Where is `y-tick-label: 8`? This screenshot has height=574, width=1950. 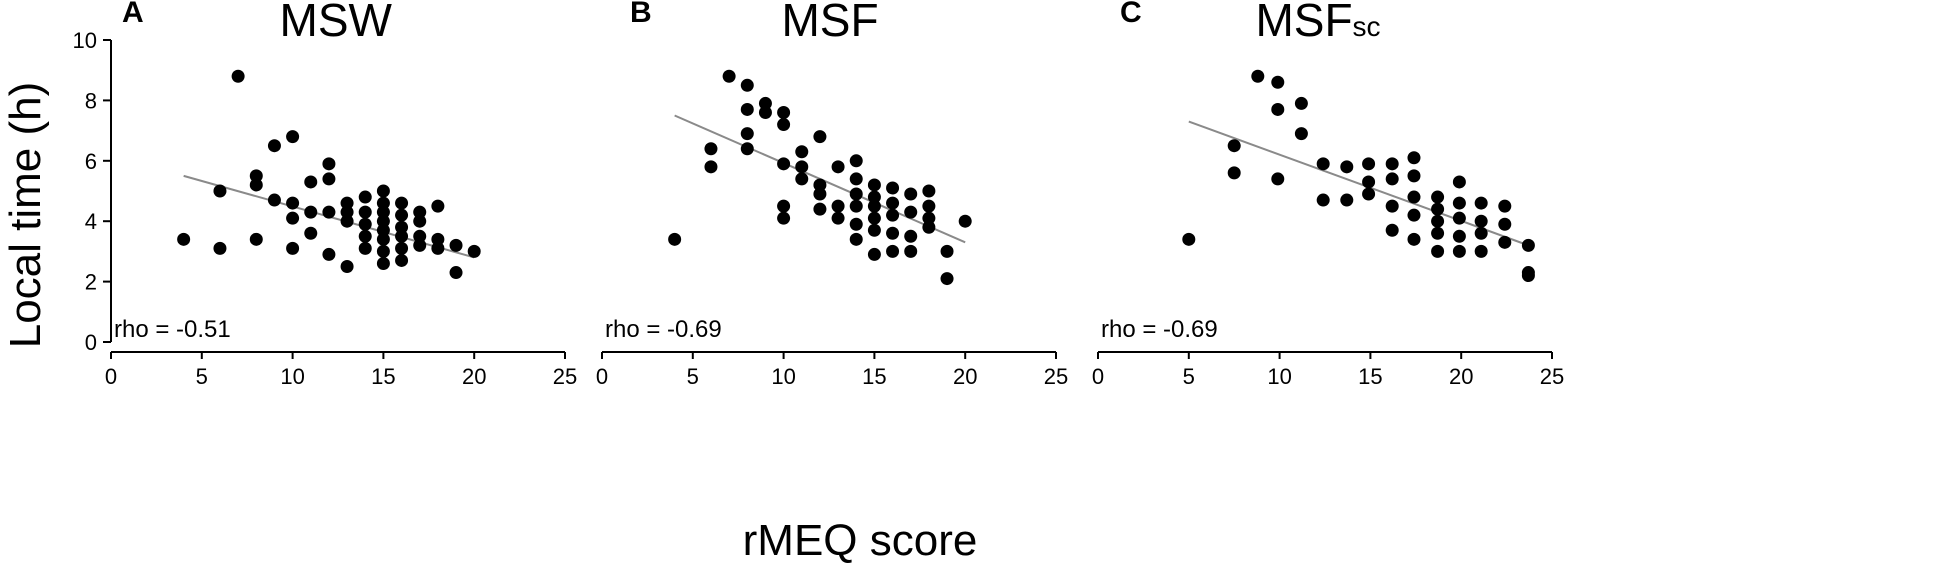 y-tick-label: 8 is located at coordinates (91, 100).